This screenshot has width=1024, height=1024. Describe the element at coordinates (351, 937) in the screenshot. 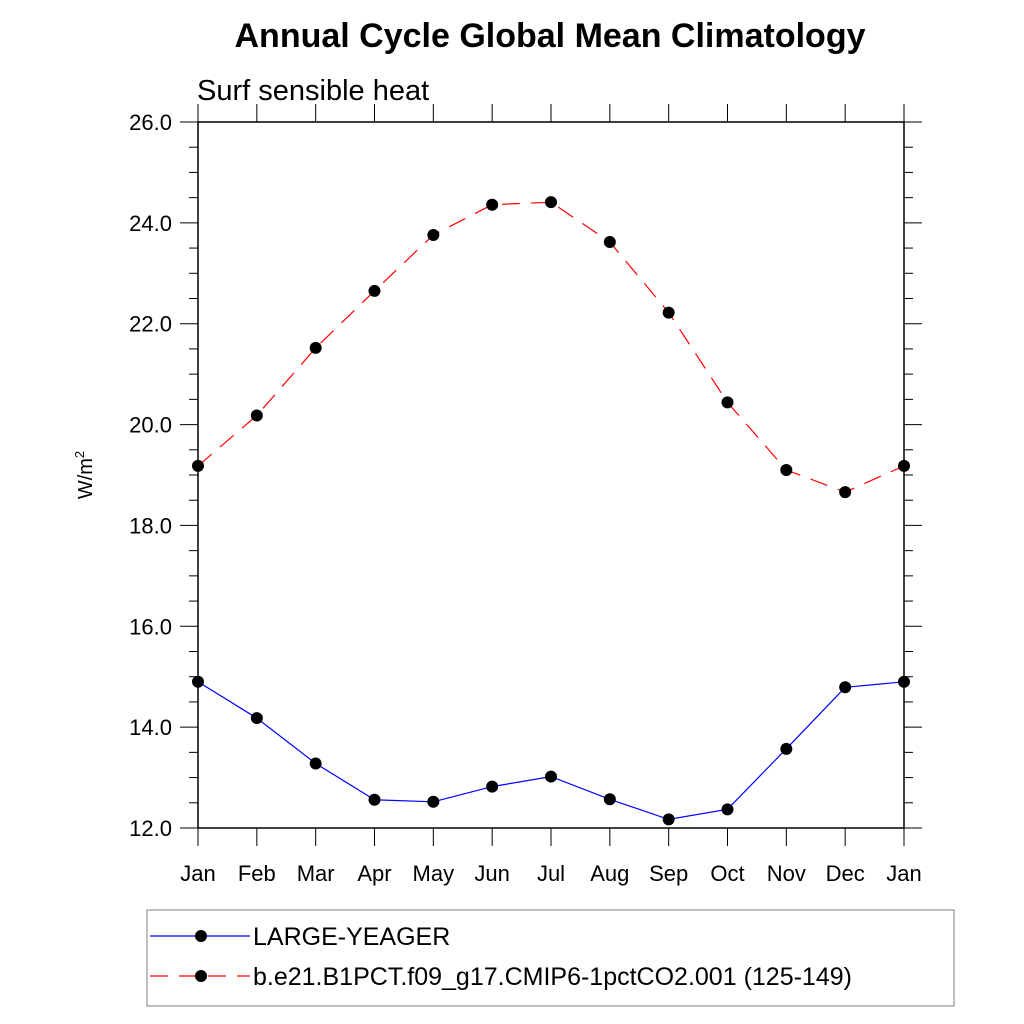

I see `legend-label-large-yeager: LARGE-YEAGER` at that location.